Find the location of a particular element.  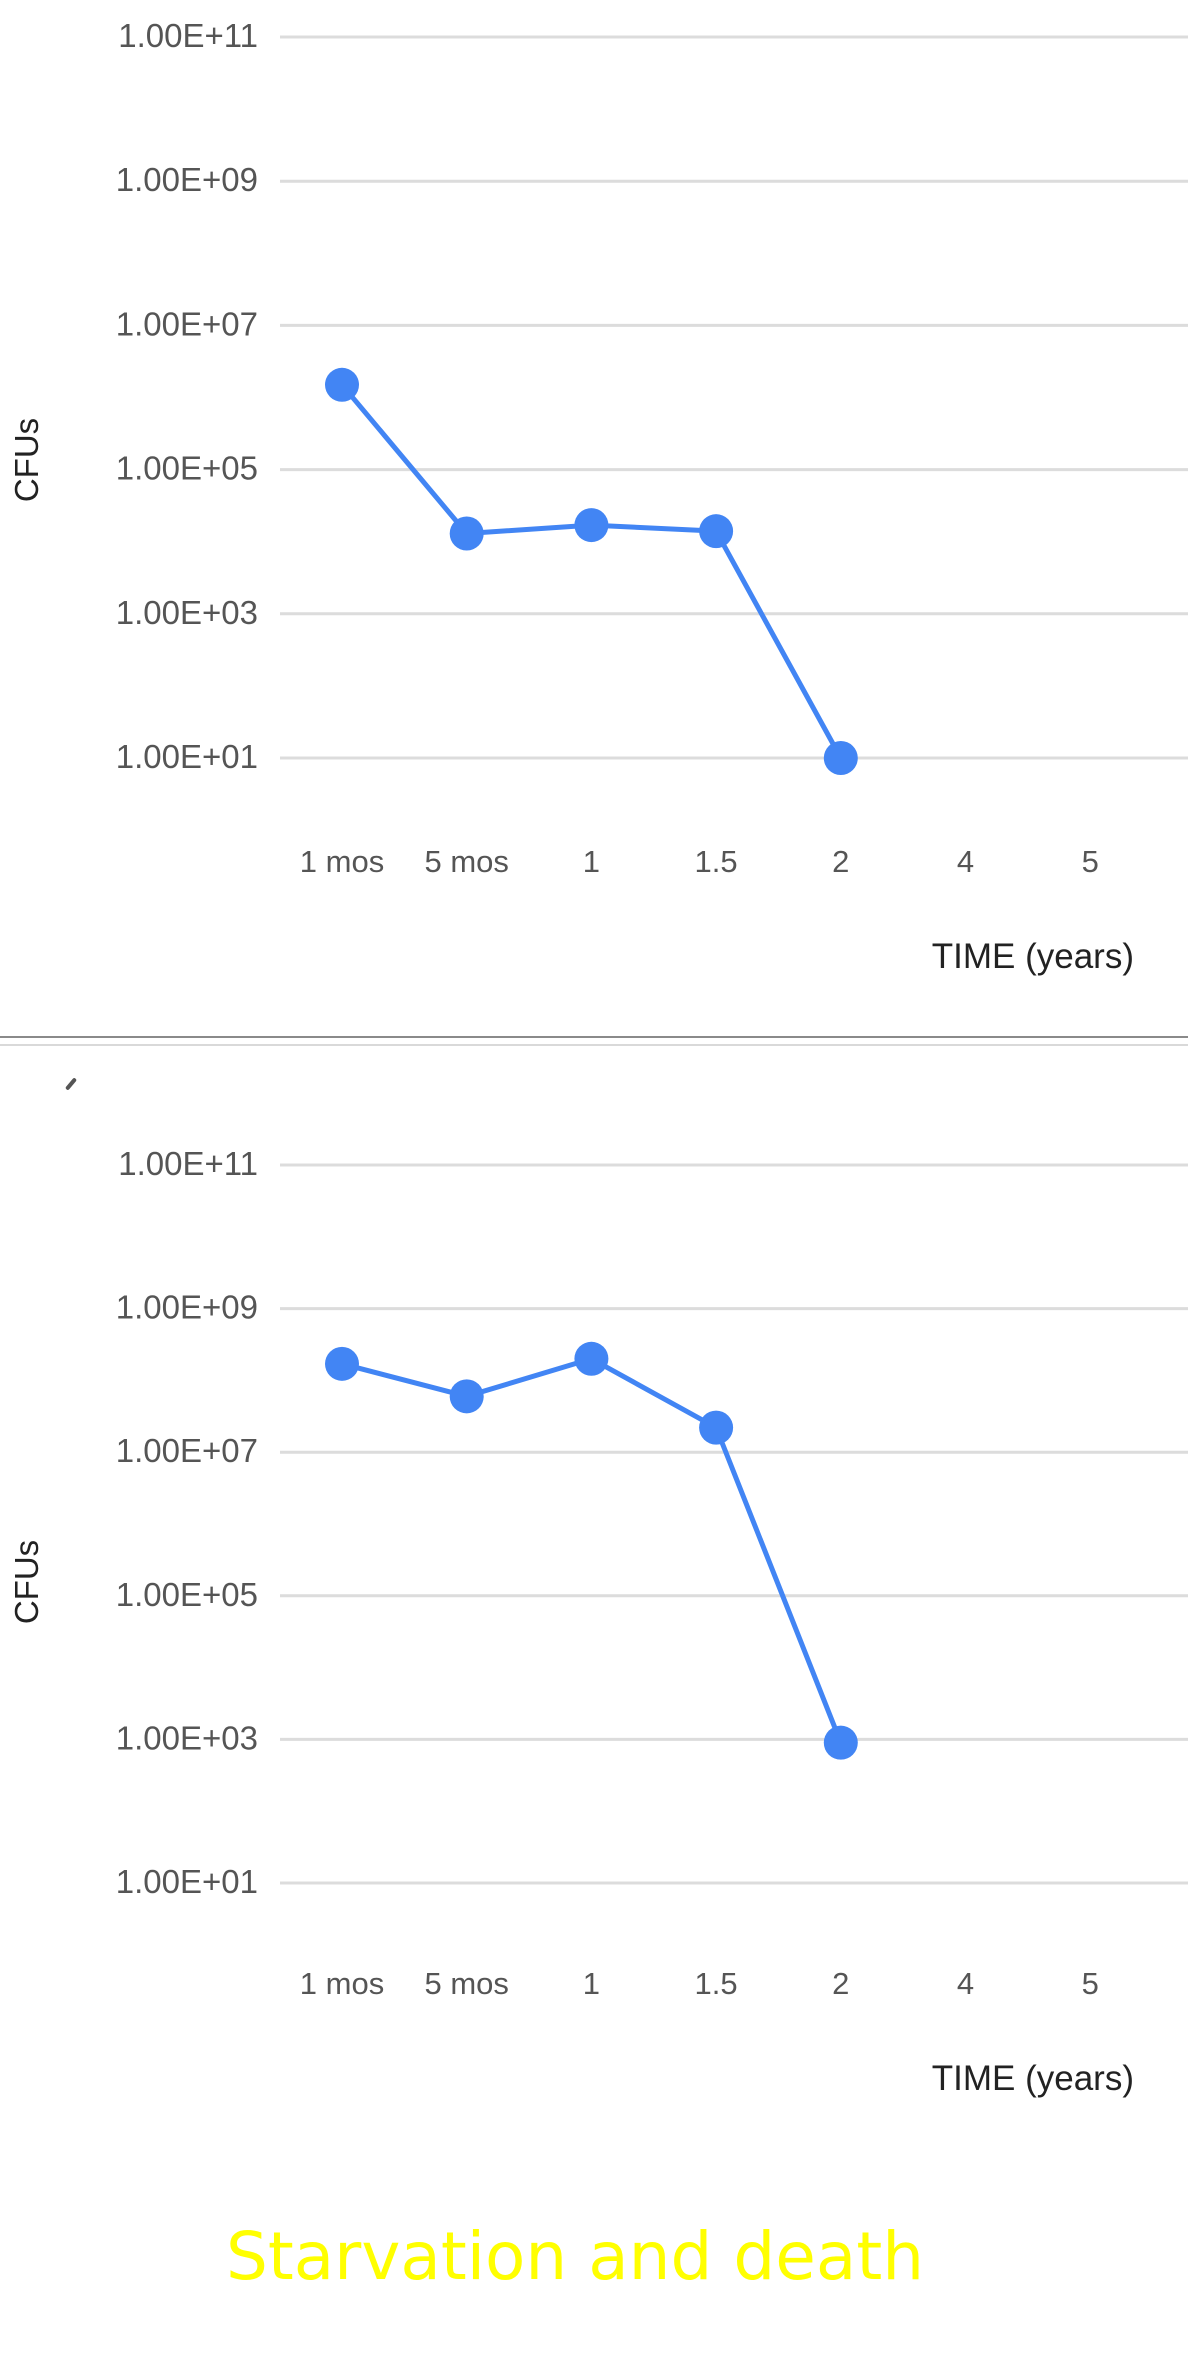

chart-1-x-tick-label: 5 is located at coordinates (1090, 1983).